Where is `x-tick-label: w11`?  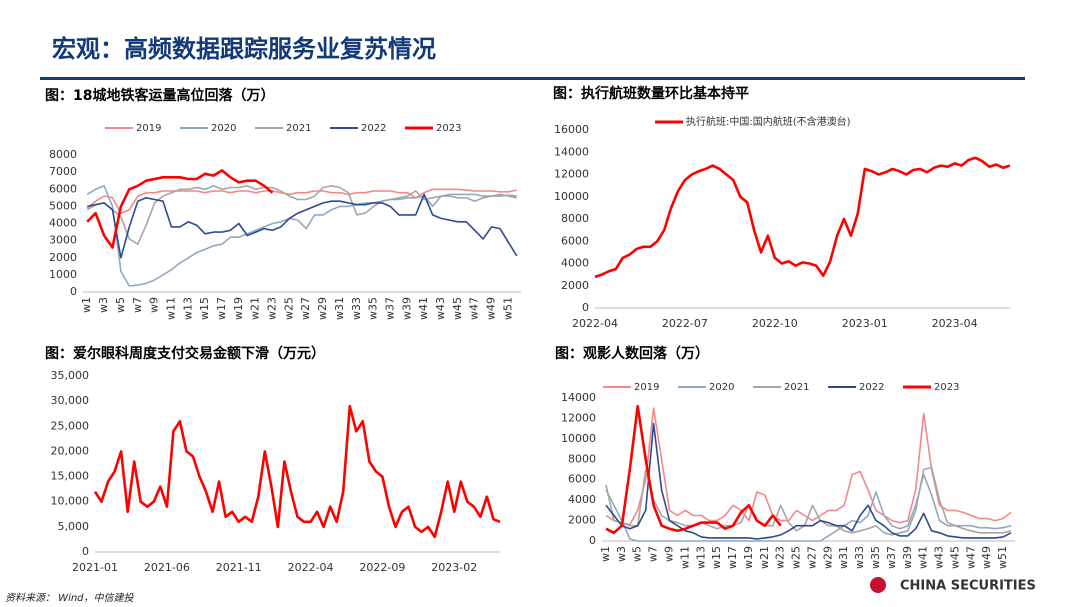
x-tick-label: w11 is located at coordinates (684, 557).